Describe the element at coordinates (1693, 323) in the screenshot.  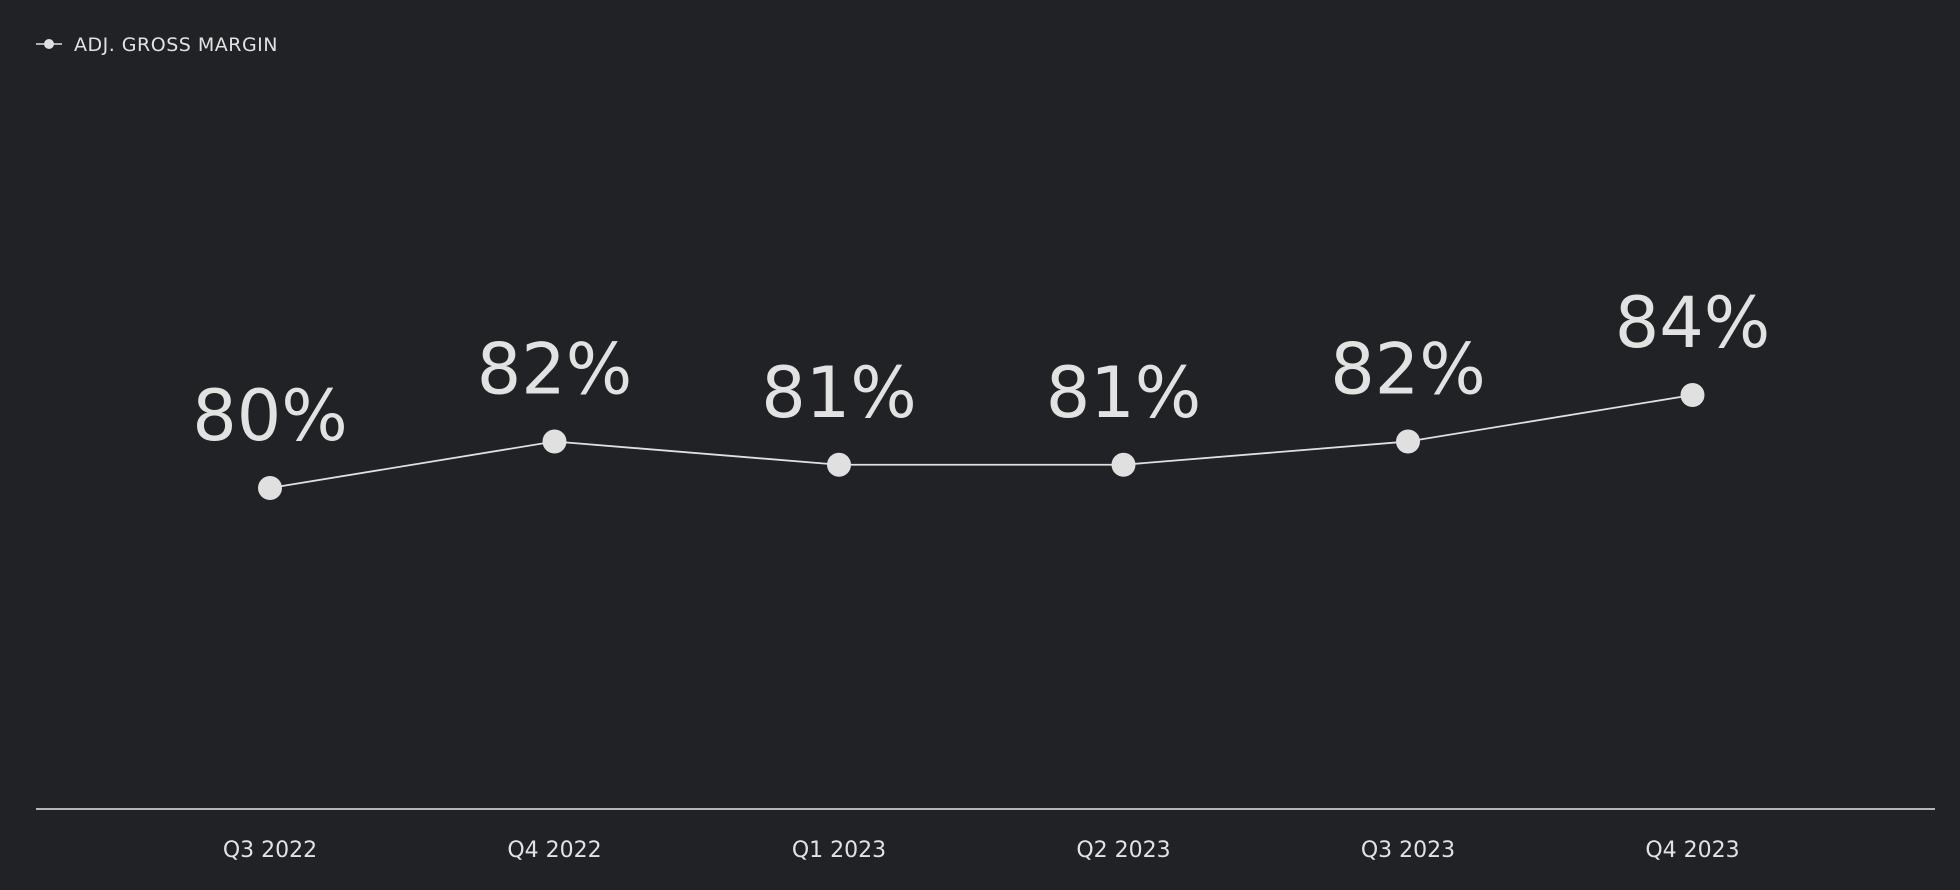
I see `value-label: 84%` at that location.